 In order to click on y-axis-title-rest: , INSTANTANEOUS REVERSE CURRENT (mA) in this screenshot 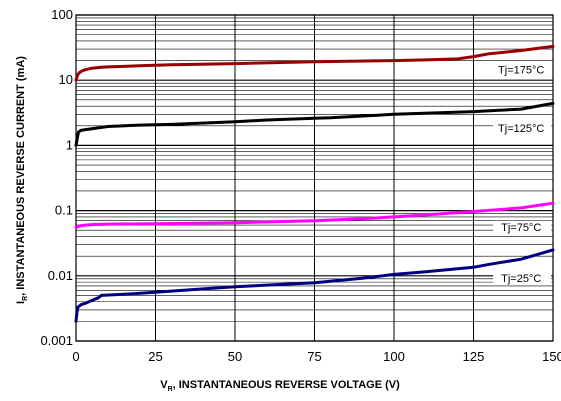, I will do `click(21, 176)`.